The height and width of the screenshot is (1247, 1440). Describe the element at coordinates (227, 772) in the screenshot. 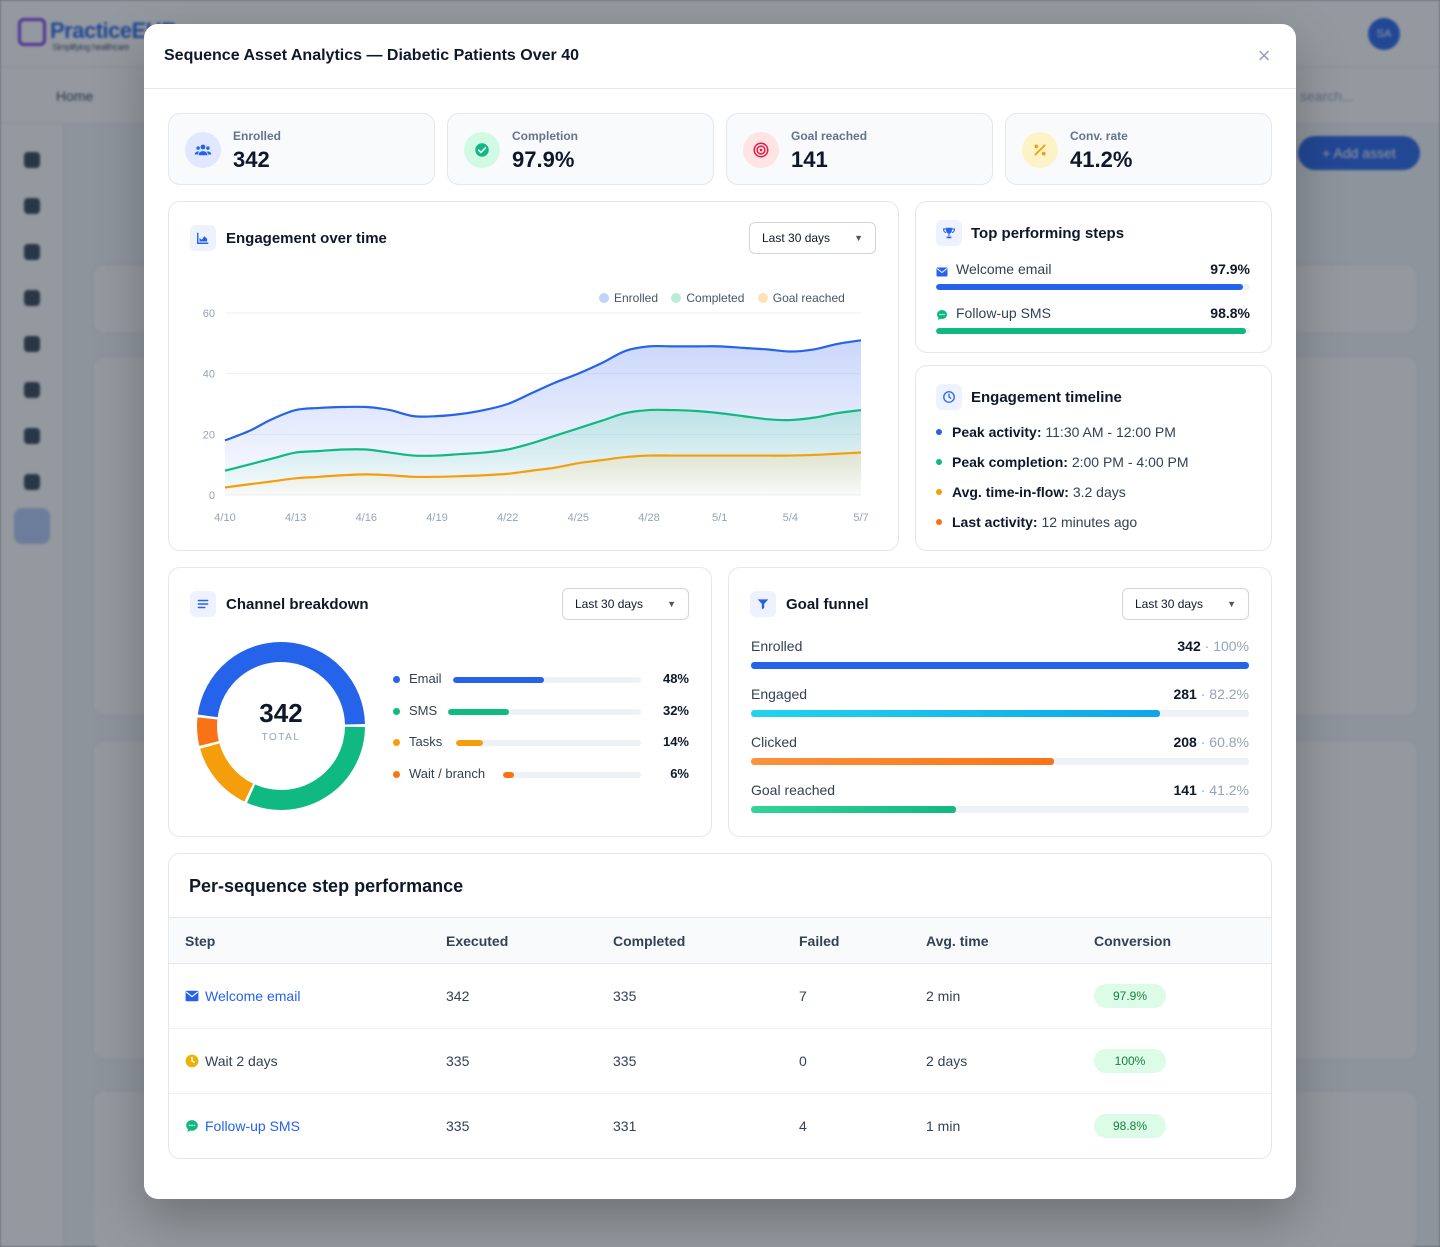

I see `donut-slice-tasks` at that location.